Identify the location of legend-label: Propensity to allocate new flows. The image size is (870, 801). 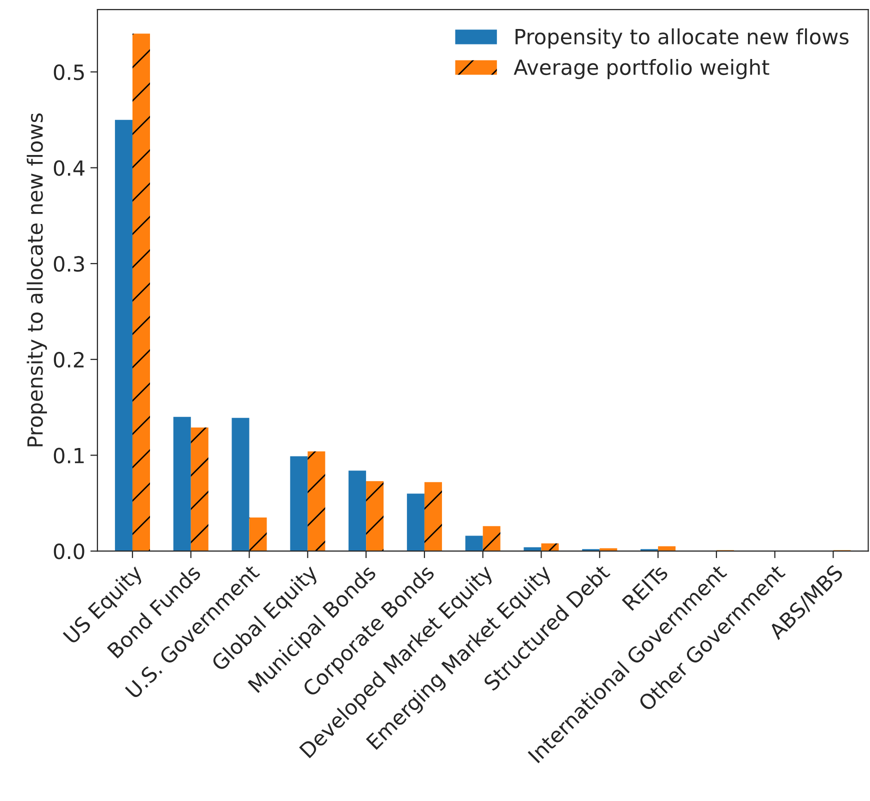
(682, 38).